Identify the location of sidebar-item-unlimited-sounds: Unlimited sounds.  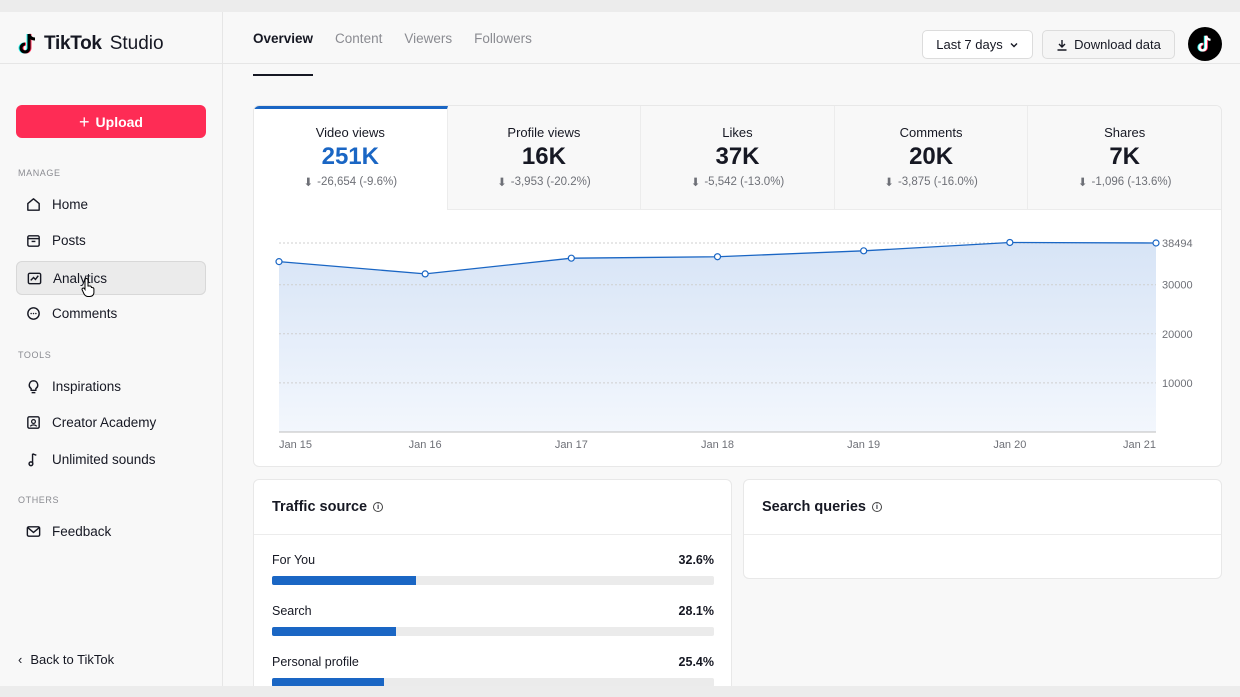
(111, 459).